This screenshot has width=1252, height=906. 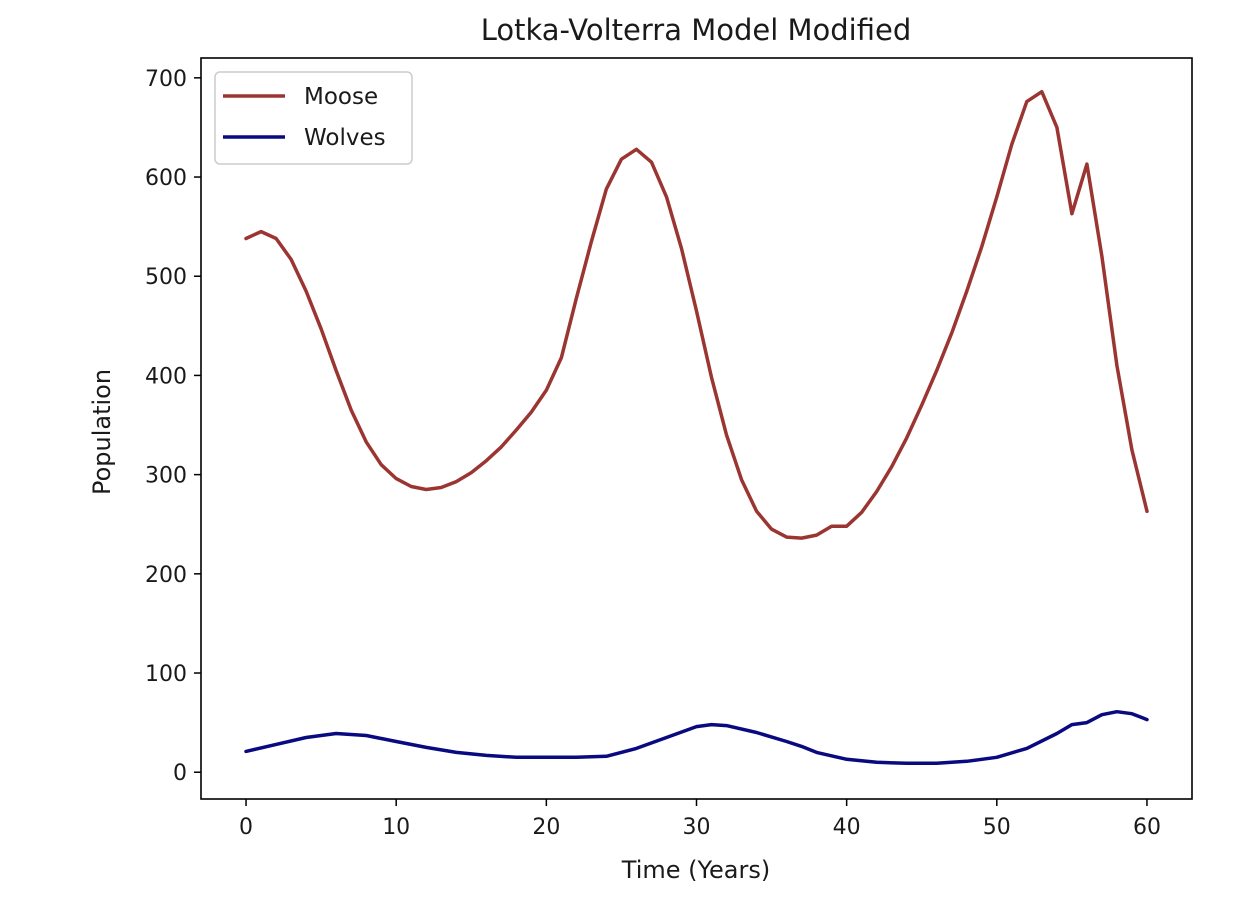 What do you see at coordinates (396, 827) in the screenshot?
I see `x-tick-label: 10` at bounding box center [396, 827].